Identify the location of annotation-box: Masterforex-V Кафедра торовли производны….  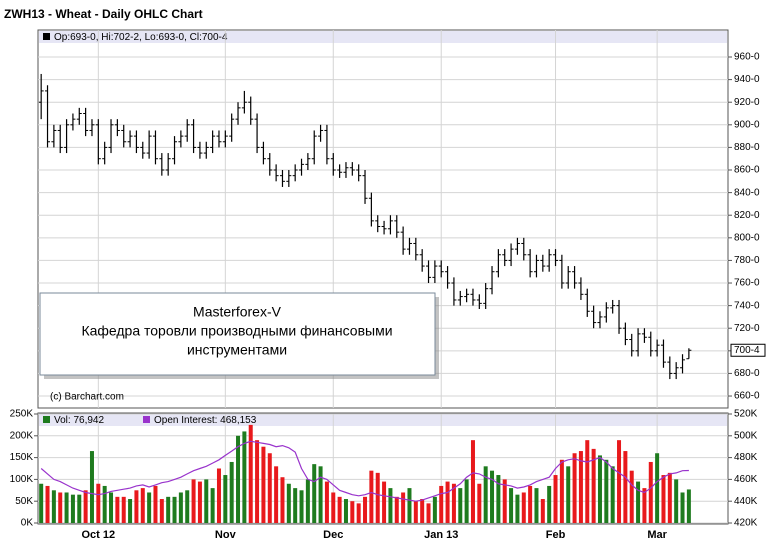
(239, 335).